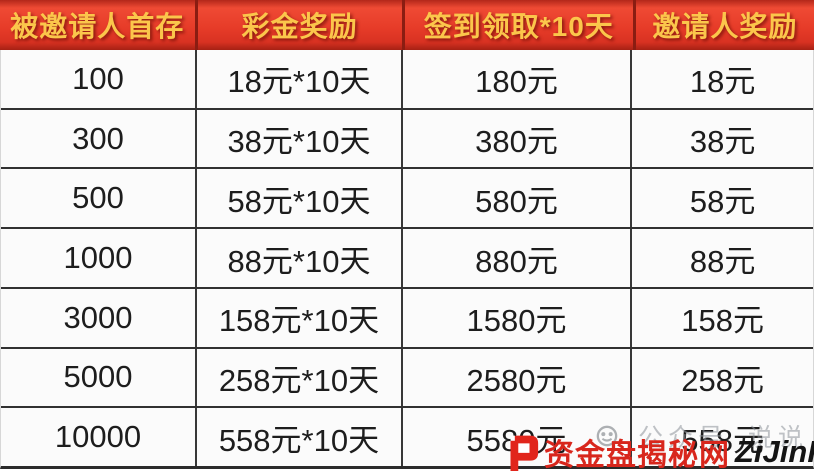 Image resolution: width=814 pixels, height=475 pixels. I want to click on table-header-row: 被邀请人首存 彩金奖励 签到领取*10天 邀请人奖励, so click(407, 25).